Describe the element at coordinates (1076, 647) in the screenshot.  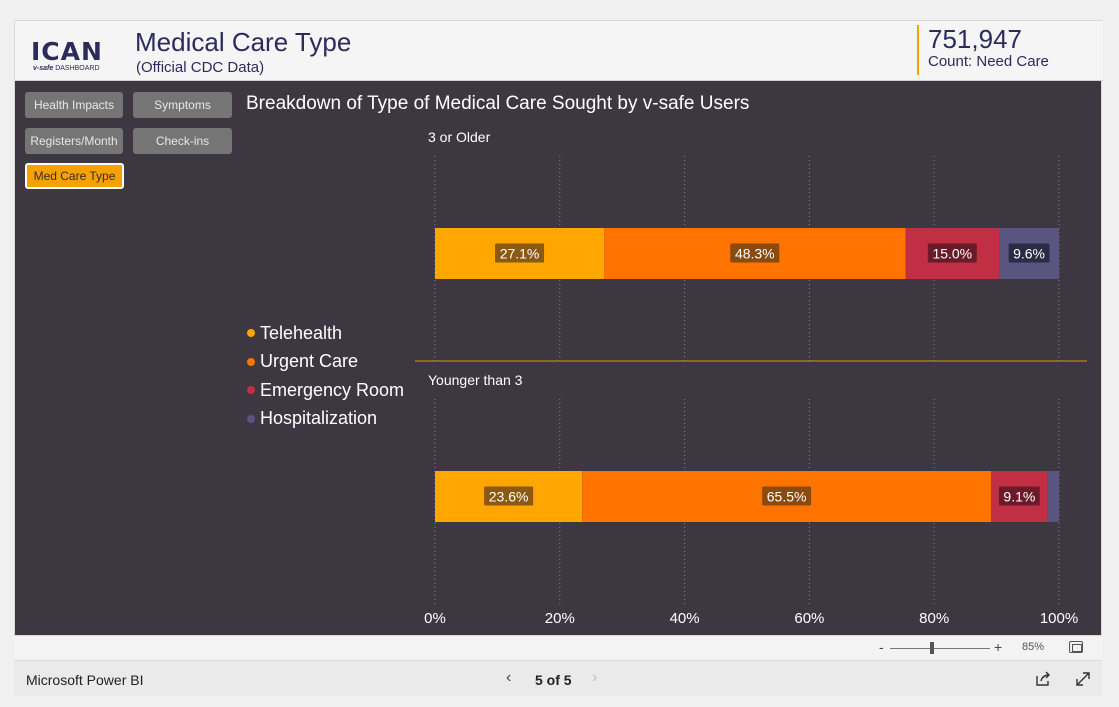
I see `fit-to-page-icon` at that location.